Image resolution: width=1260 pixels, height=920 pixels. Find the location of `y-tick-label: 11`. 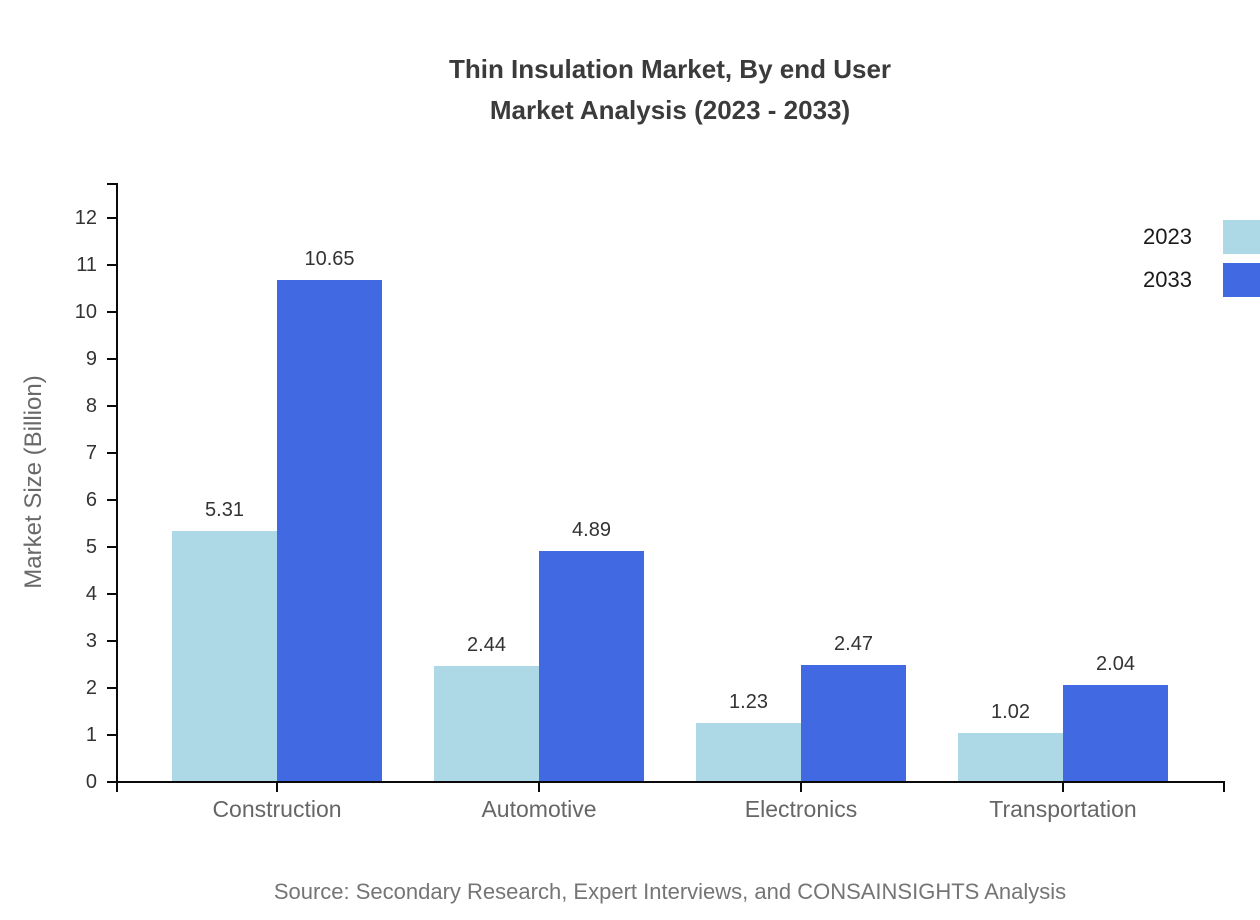

y-tick-label: 11 is located at coordinates (86, 265).